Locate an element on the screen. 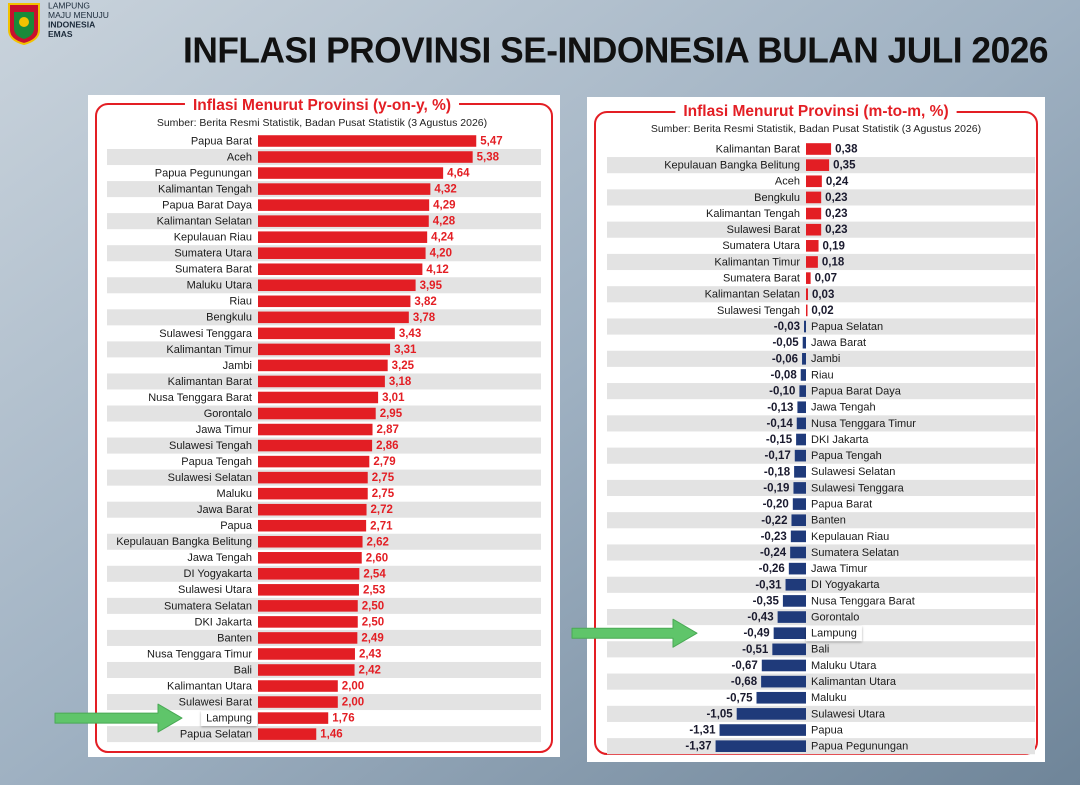 The image size is (1080, 785). value-label: 3,95 is located at coordinates (431, 286).